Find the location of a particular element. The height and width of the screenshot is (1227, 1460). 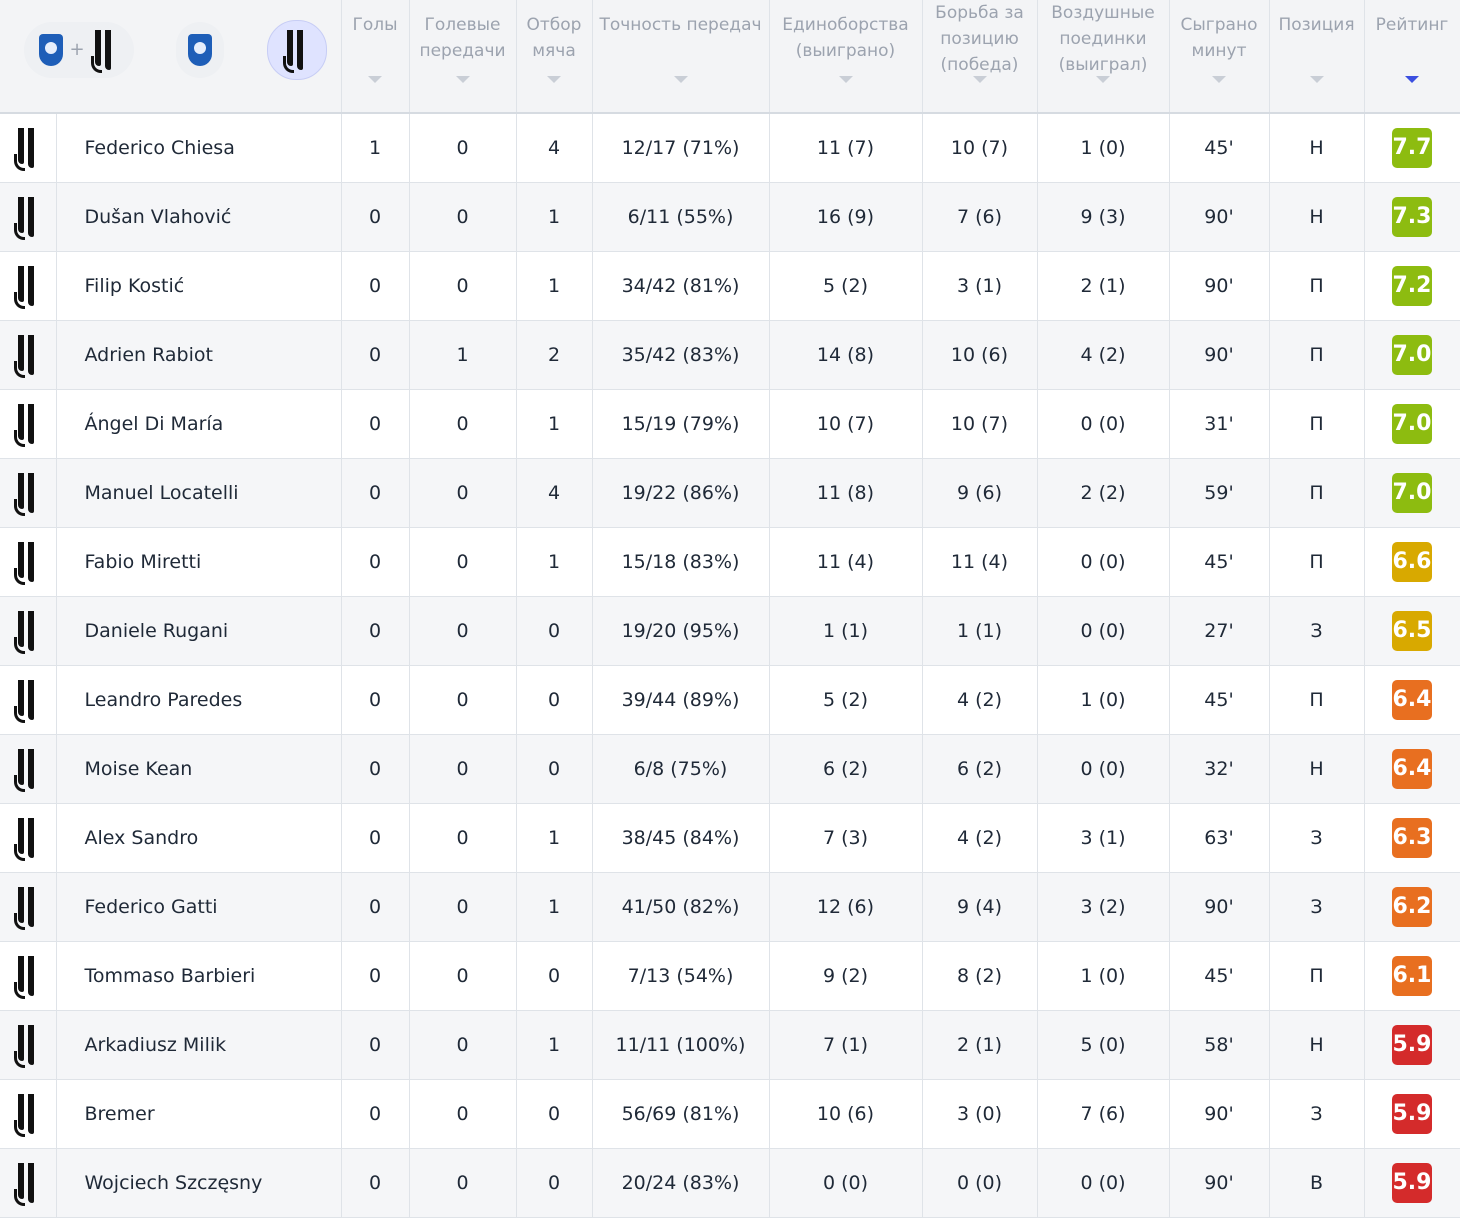

stat-duels: 14 (8) is located at coordinates (846, 354).